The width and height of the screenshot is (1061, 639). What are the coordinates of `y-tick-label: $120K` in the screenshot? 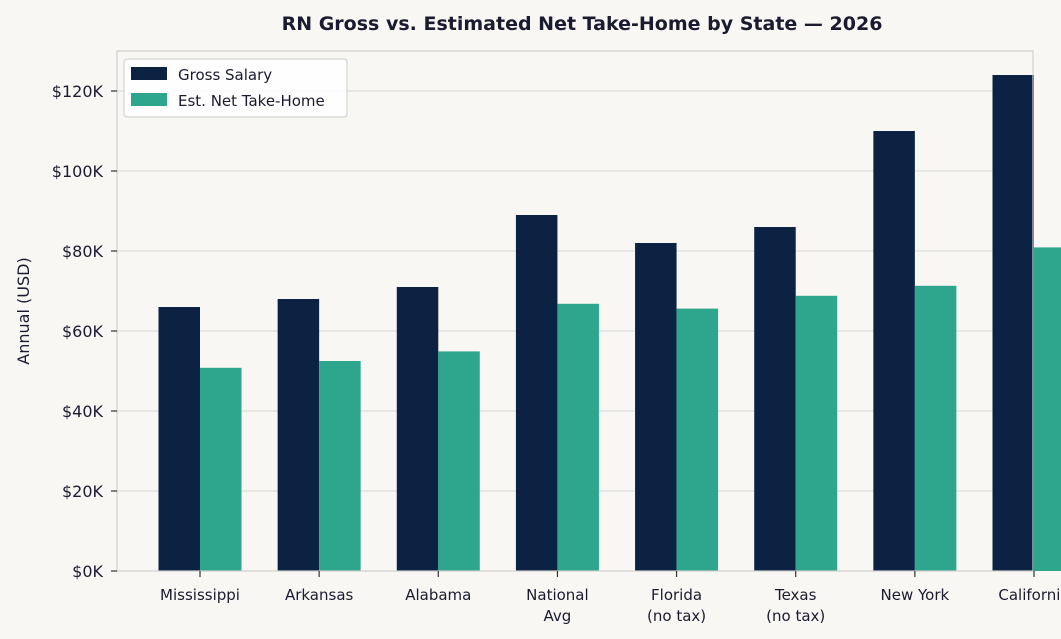 It's located at (78, 91).